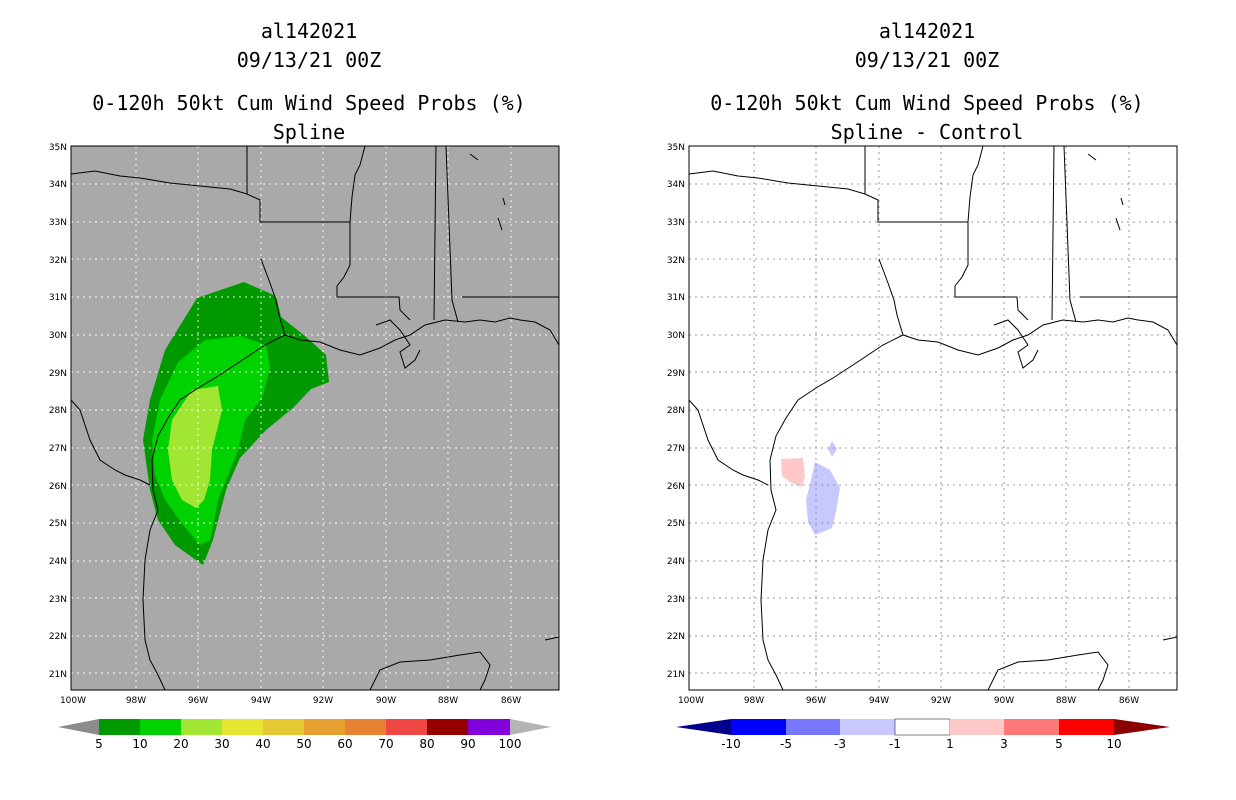  I want to click on right-date: 09/13/21 00Z, so click(927, 60).